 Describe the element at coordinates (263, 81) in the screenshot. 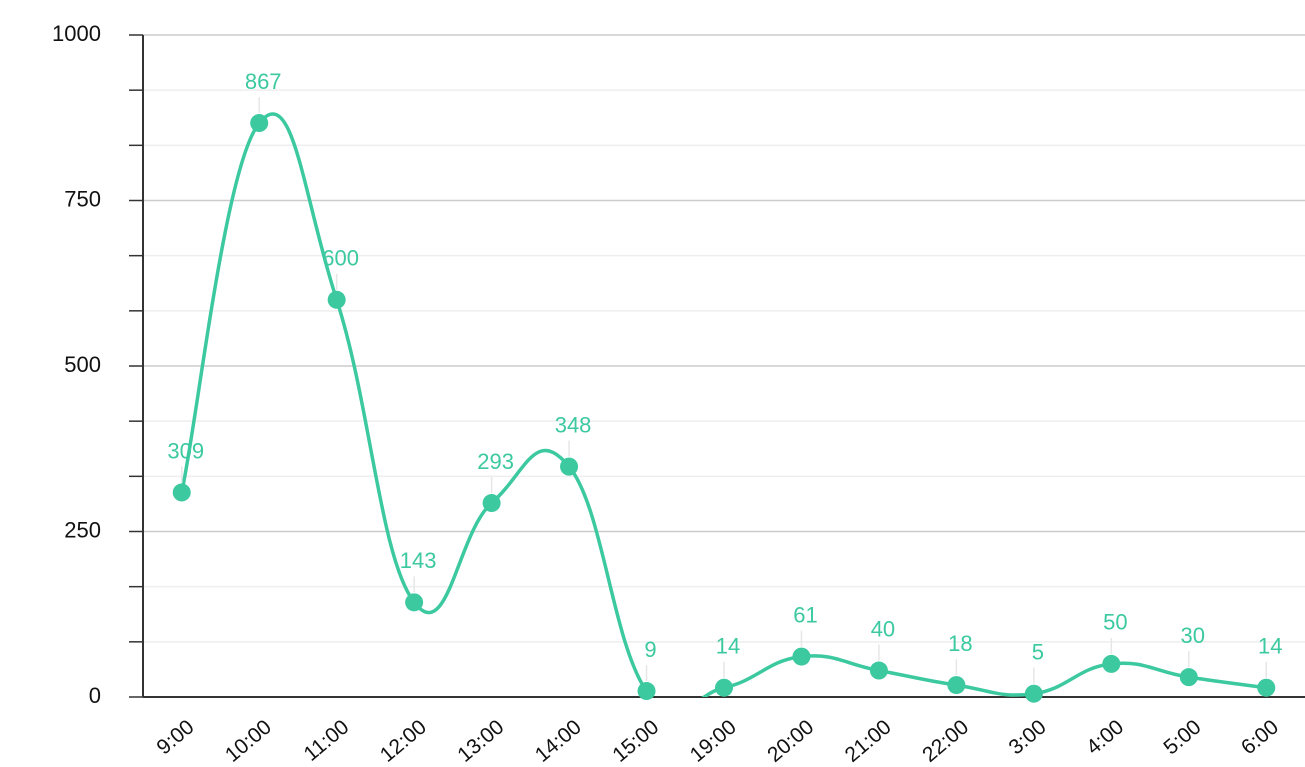

I see `data-label: 867` at that location.